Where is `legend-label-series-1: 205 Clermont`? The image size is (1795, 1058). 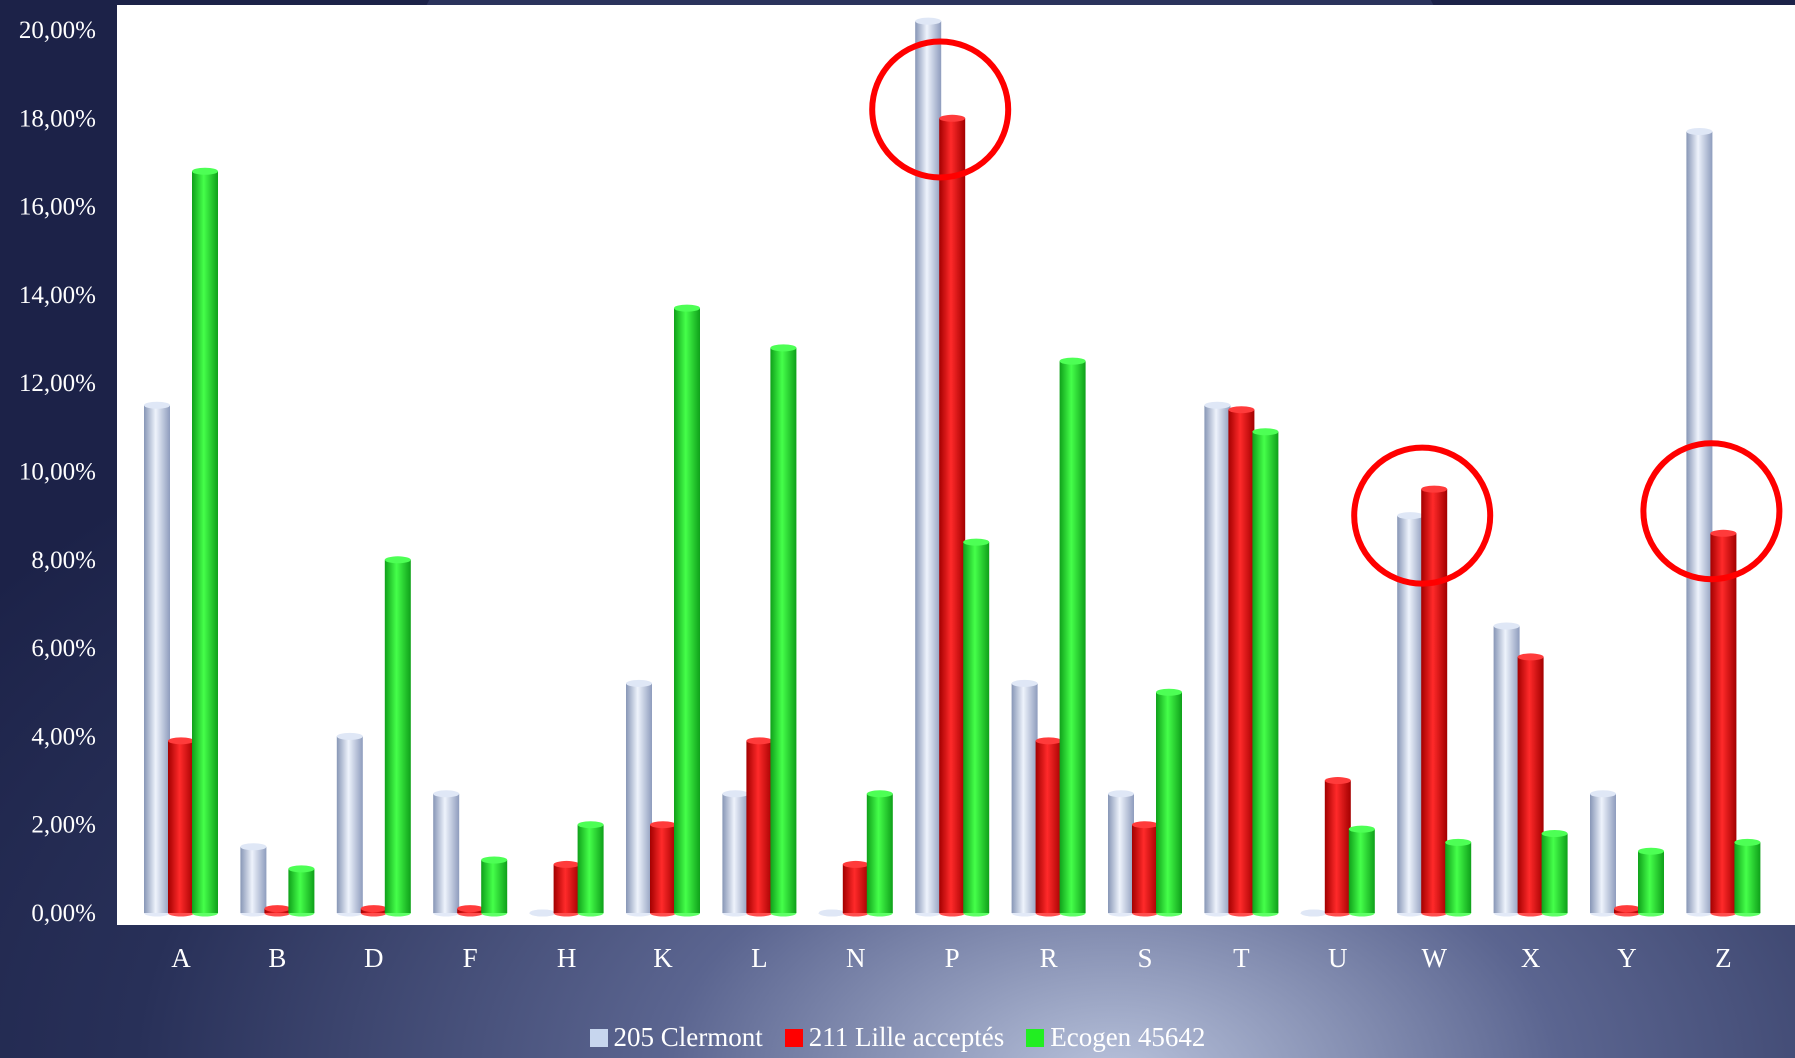 legend-label-series-1: 205 Clermont is located at coordinates (688, 1037).